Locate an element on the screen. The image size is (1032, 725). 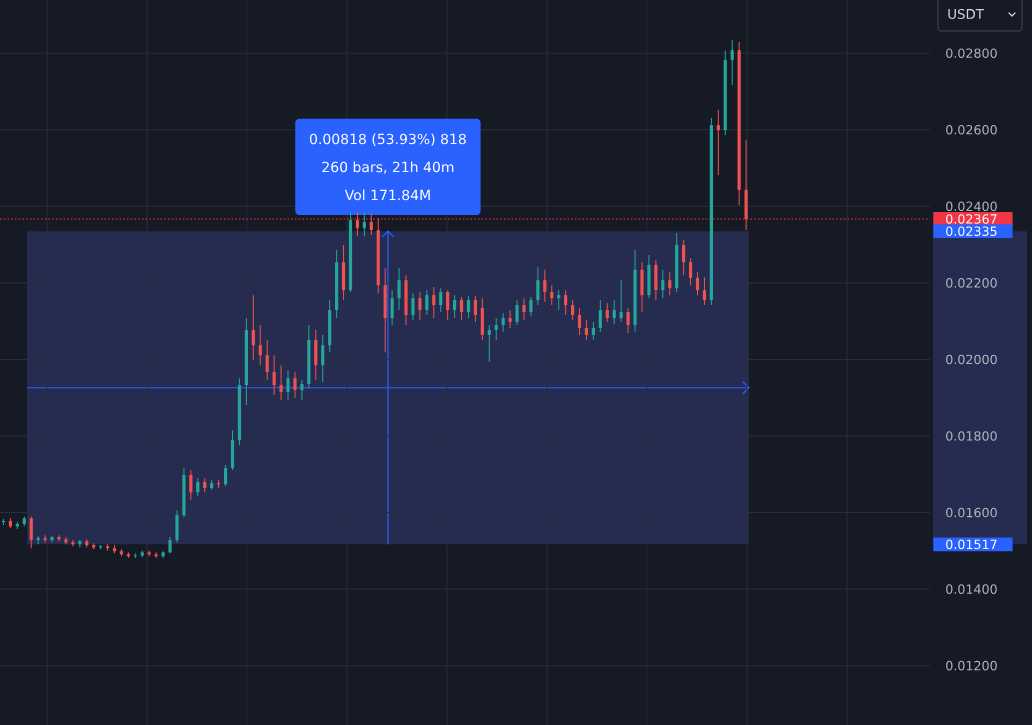
y-tick-label: 0.01517 is located at coordinates (971, 544).